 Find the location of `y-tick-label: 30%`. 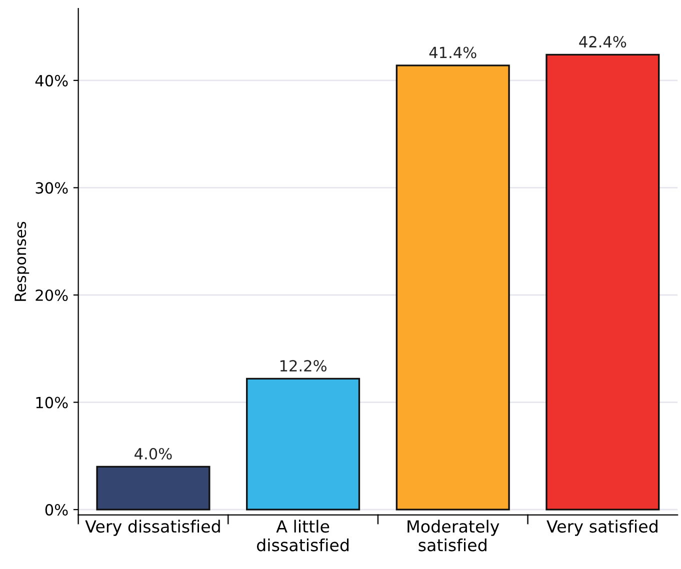

y-tick-label: 30% is located at coordinates (52, 188).